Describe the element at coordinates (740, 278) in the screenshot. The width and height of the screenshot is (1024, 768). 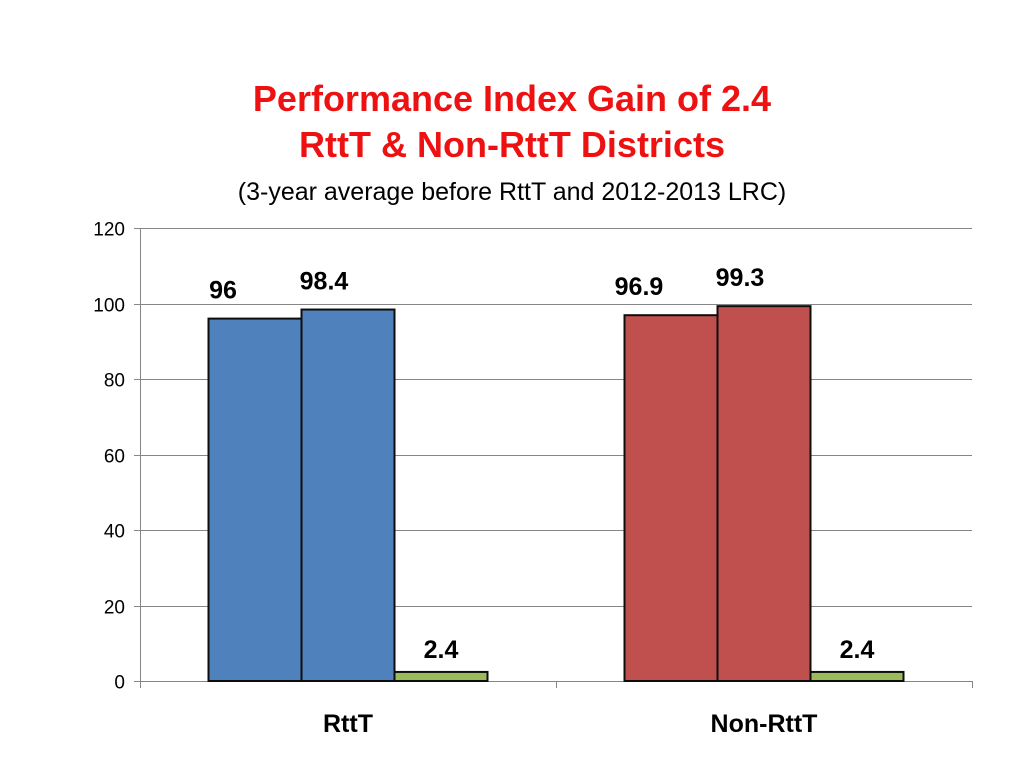
I see `data-label: 99.3` at that location.